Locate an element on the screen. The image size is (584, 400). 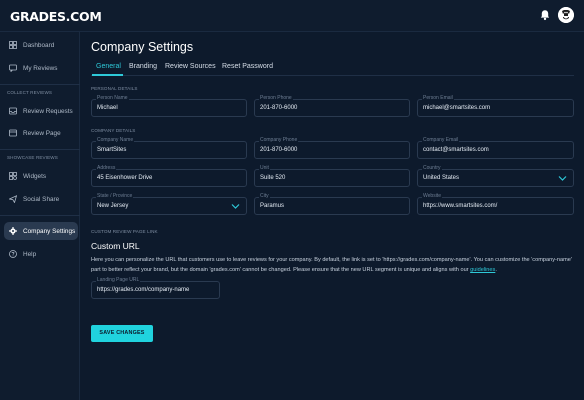
sidebar-item-dashboard: Dashboard is located at coordinates (41, 45).